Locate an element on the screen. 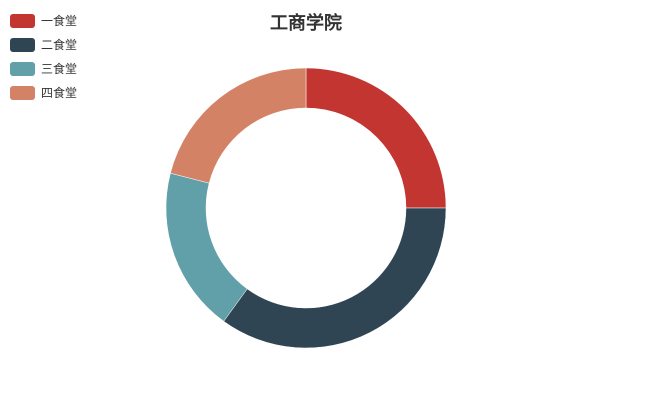  legend-item-2: 二食堂 is located at coordinates (43, 44).